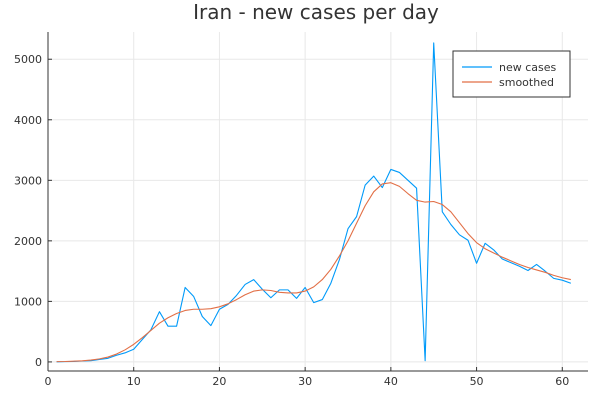 Image resolution: width=600 pixels, height=400 pixels. Describe the element at coordinates (526, 82) in the screenshot. I see `legend-label-smoothed: smoothed` at that location.